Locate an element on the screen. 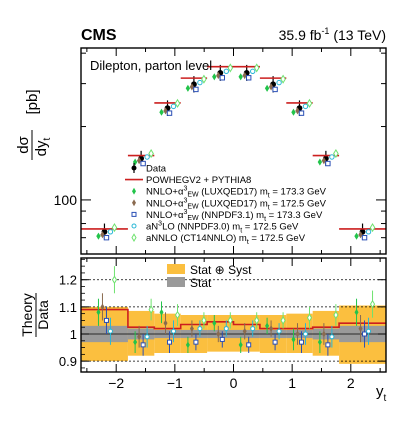 The image size is (407, 431). ratio-legend-label: Stat is located at coordinates (201, 283).